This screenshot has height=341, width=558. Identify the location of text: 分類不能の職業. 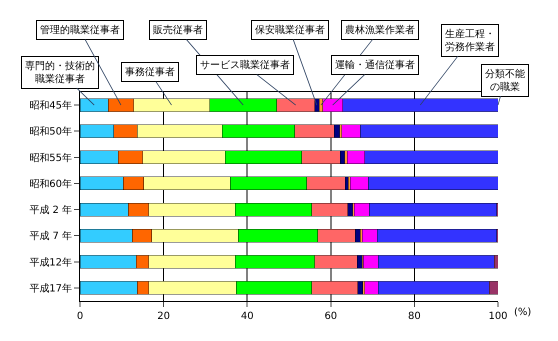
(505, 80).